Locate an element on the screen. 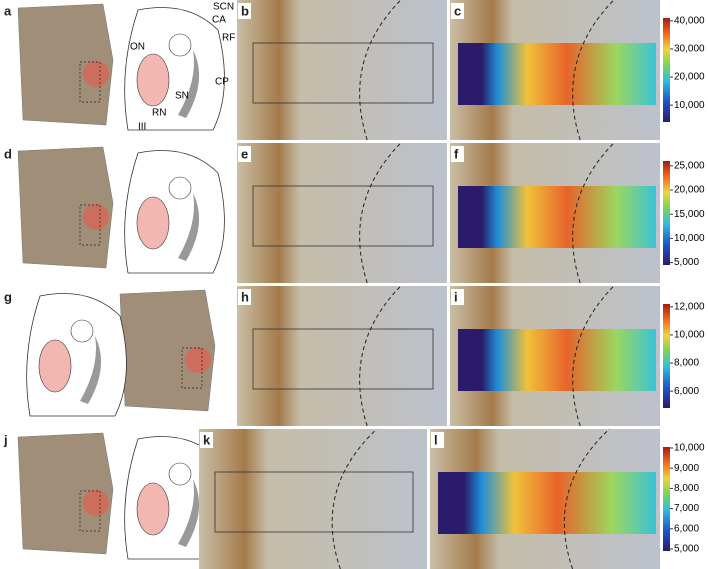  panel-letter: c is located at coordinates (457, 10).